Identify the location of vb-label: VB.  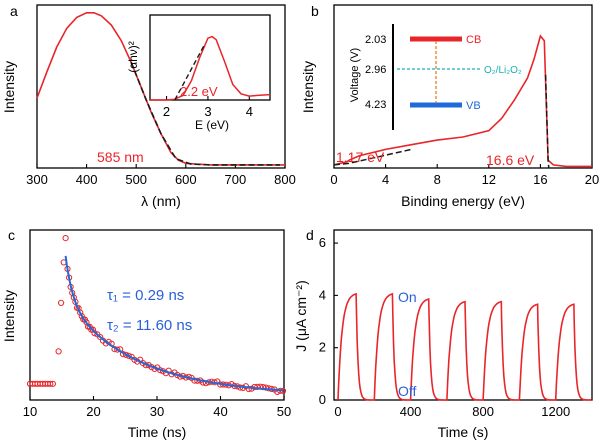
(473, 106).